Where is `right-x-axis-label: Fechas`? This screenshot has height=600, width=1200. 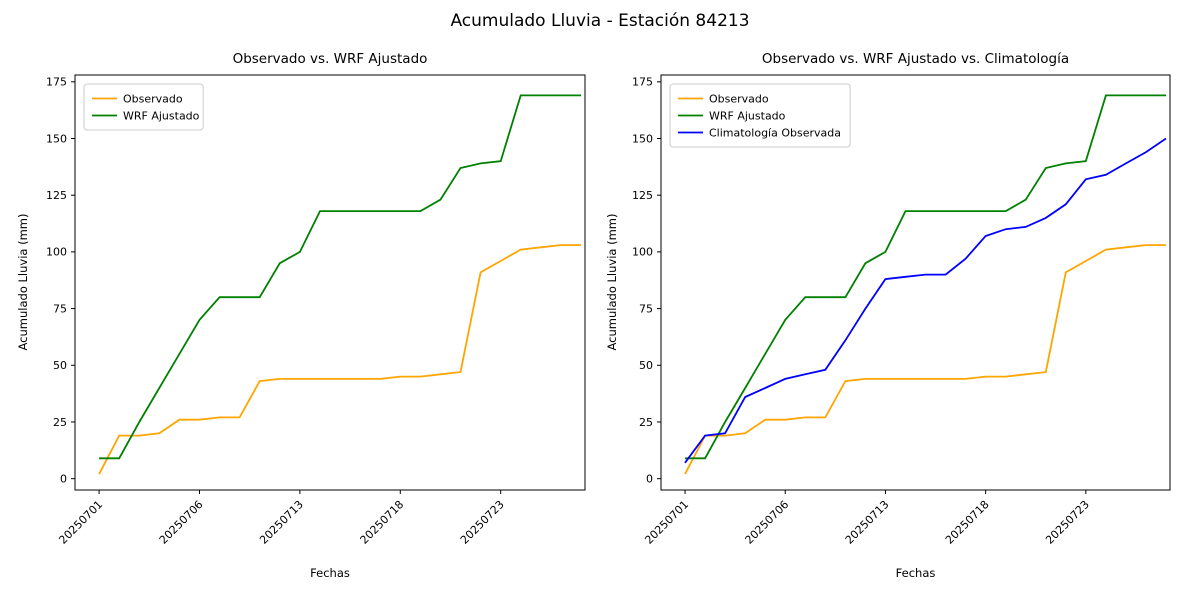
right-x-axis-label: Fechas is located at coordinates (915, 573).